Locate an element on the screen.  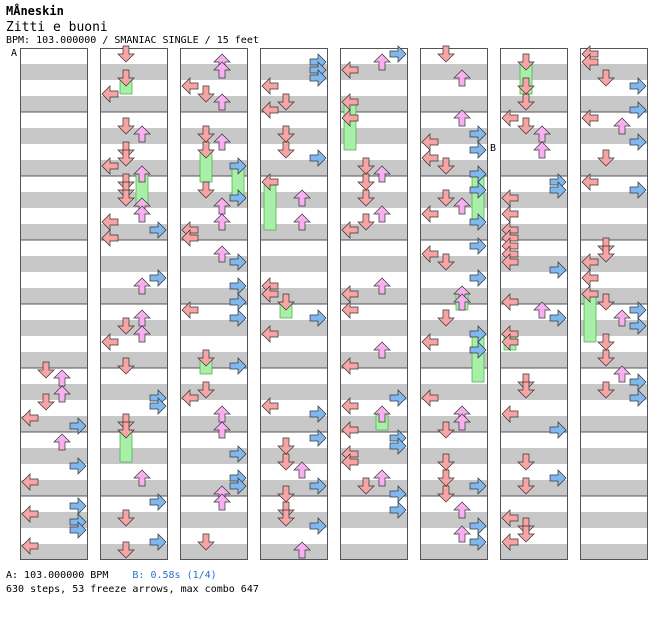
bpm-b-label: B: 0.58s (1/4) is located at coordinates (174, 575).